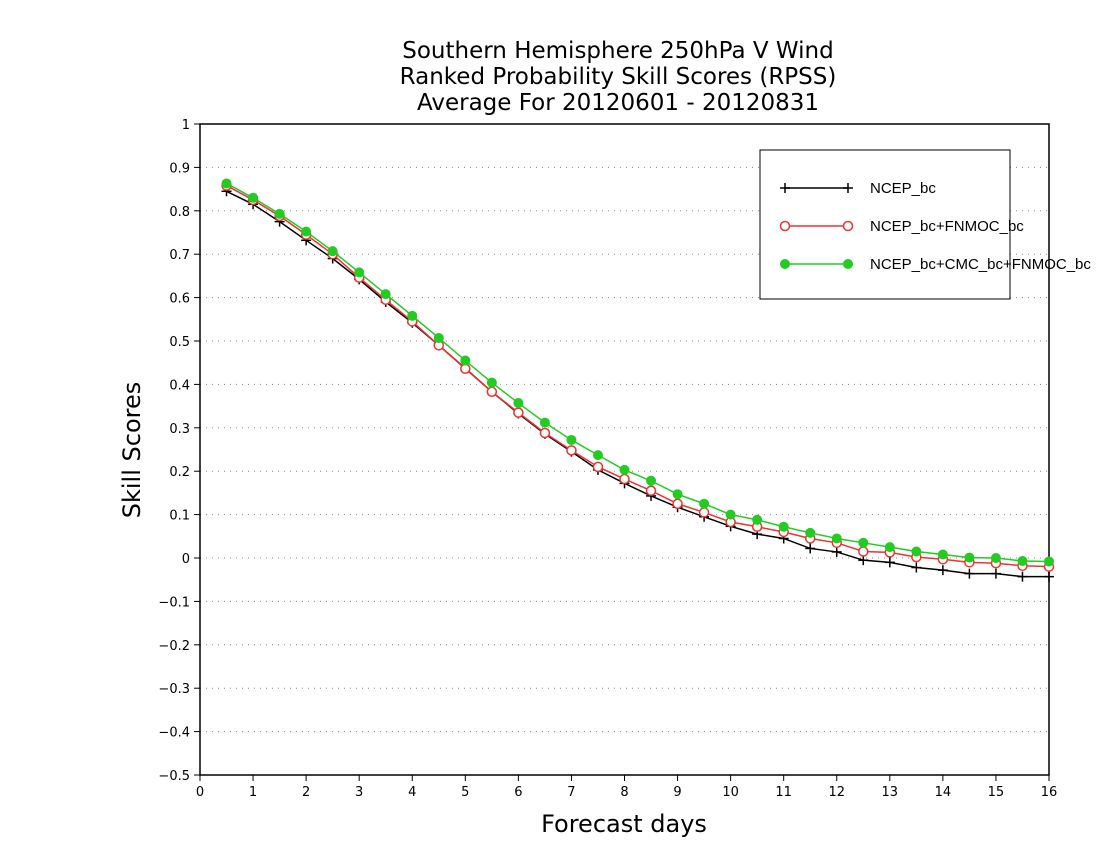 The image size is (1100, 850). What do you see at coordinates (618, 77) in the screenshot?
I see `chart-title-line-2: Ranked Probability Skill Scores (RPSS)` at bounding box center [618, 77].